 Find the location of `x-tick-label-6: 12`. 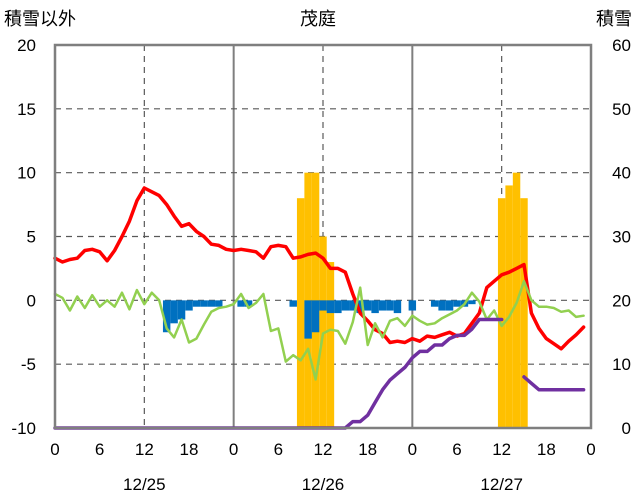

x-tick-label-6: 12 is located at coordinates (323, 449).